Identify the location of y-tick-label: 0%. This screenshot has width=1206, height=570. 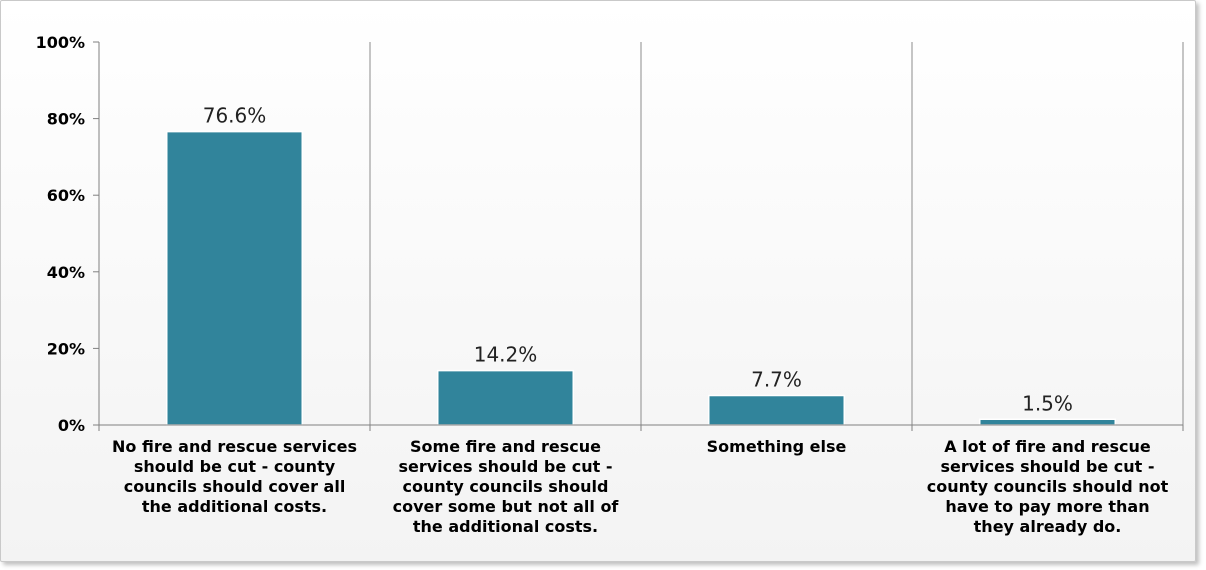
(71, 425).